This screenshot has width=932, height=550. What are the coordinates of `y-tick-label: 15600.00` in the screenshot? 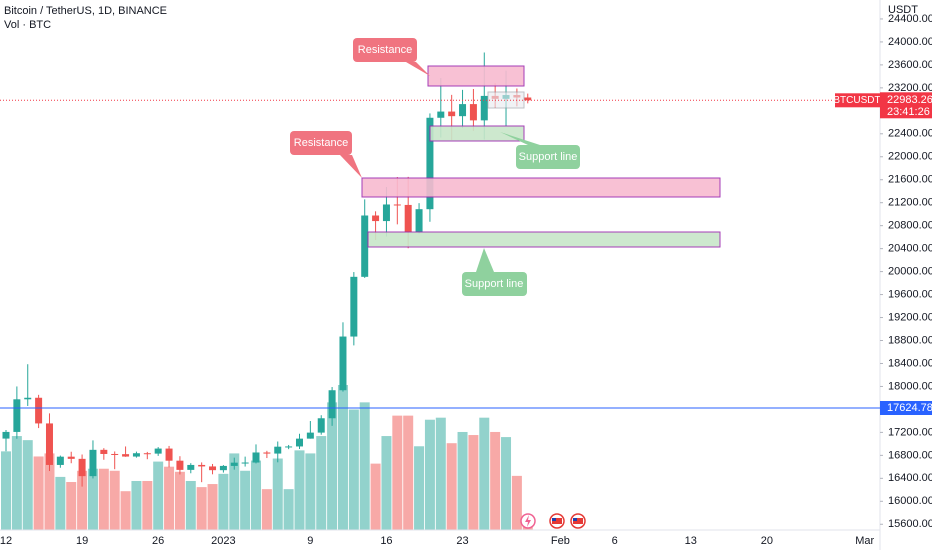 It's located at (910, 524).